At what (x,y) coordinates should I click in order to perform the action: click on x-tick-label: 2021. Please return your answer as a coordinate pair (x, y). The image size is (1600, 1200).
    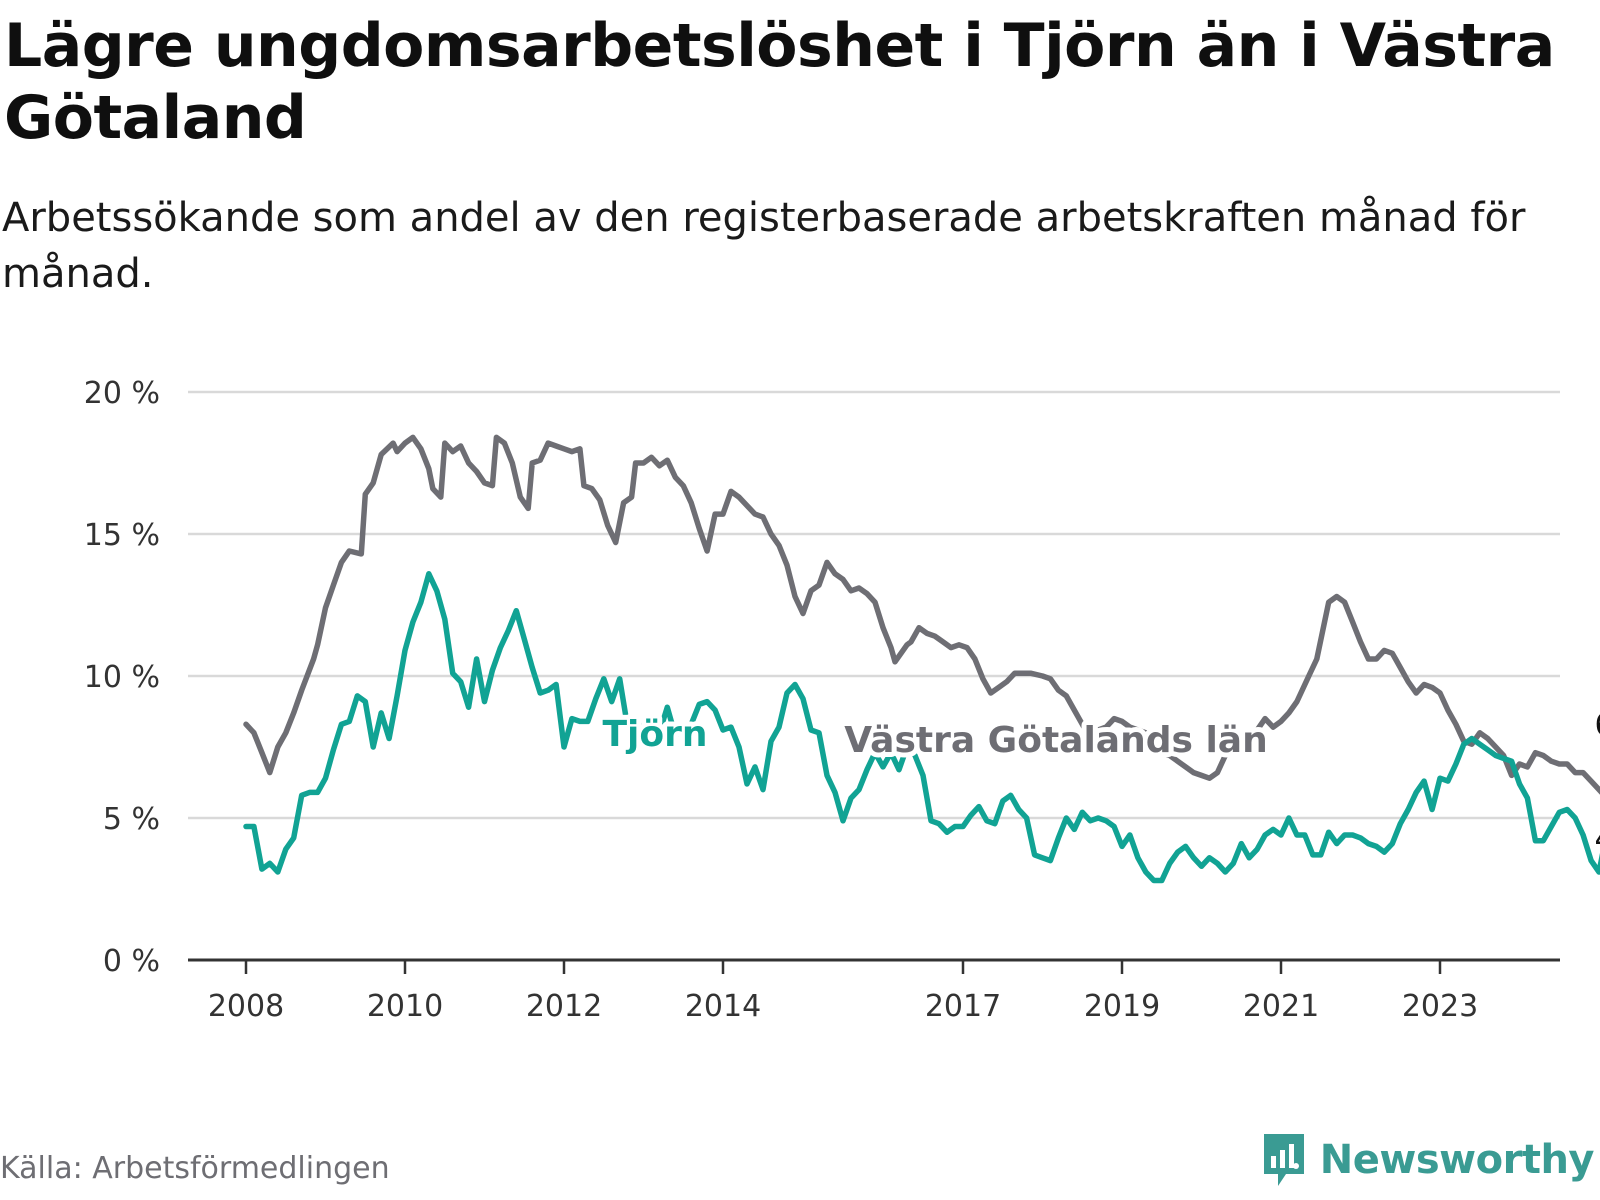
    Looking at the image, I should click on (1281, 1006).